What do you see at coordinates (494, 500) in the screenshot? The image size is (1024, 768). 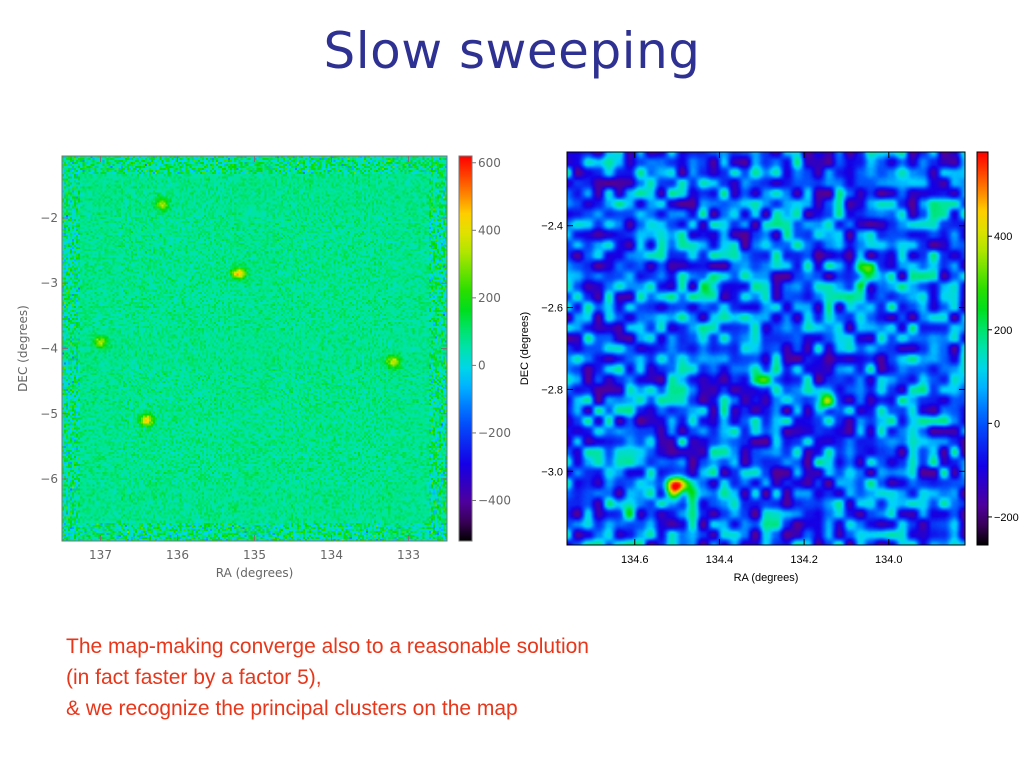 I see `colorbar-tick-label: −400` at bounding box center [494, 500].